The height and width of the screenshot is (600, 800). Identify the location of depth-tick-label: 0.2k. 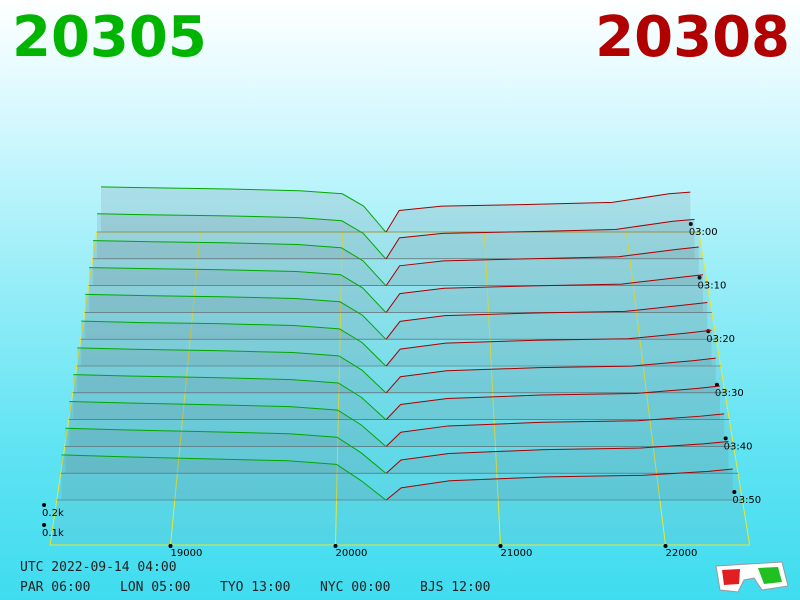
(53, 513).